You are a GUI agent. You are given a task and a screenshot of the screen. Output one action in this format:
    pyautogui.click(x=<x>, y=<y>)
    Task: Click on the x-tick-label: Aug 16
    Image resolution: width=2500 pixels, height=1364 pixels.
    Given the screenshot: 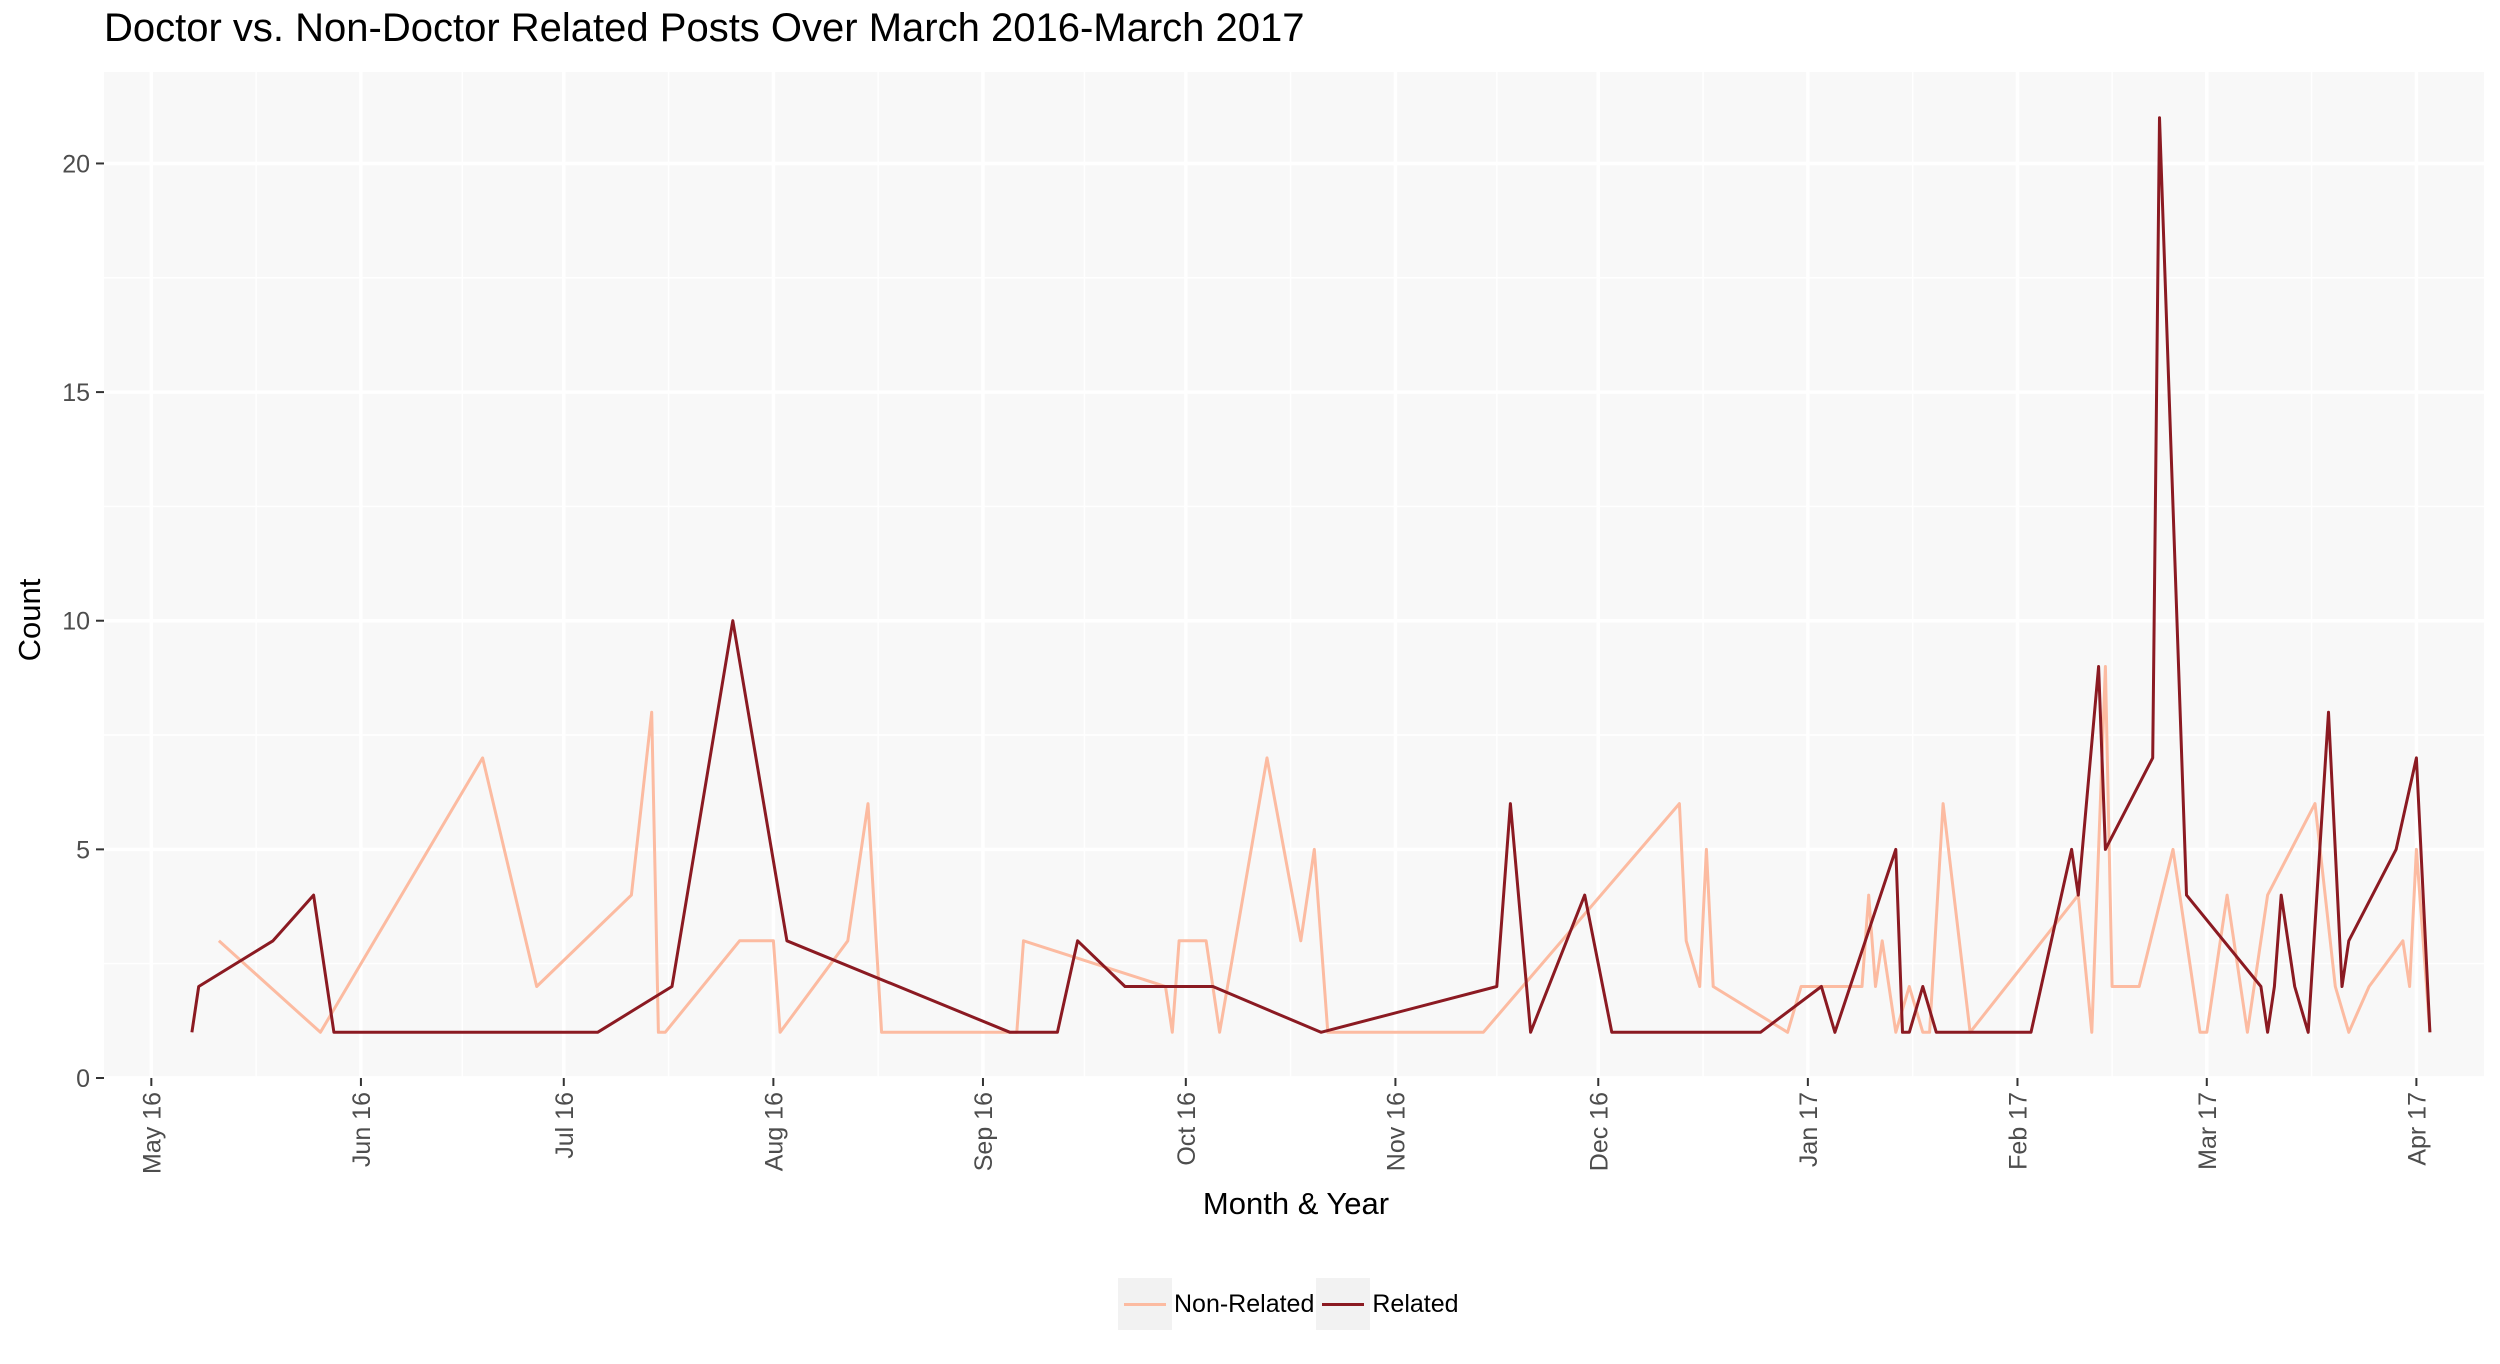 What is the action you would take?
    pyautogui.click(x=774, y=1131)
    